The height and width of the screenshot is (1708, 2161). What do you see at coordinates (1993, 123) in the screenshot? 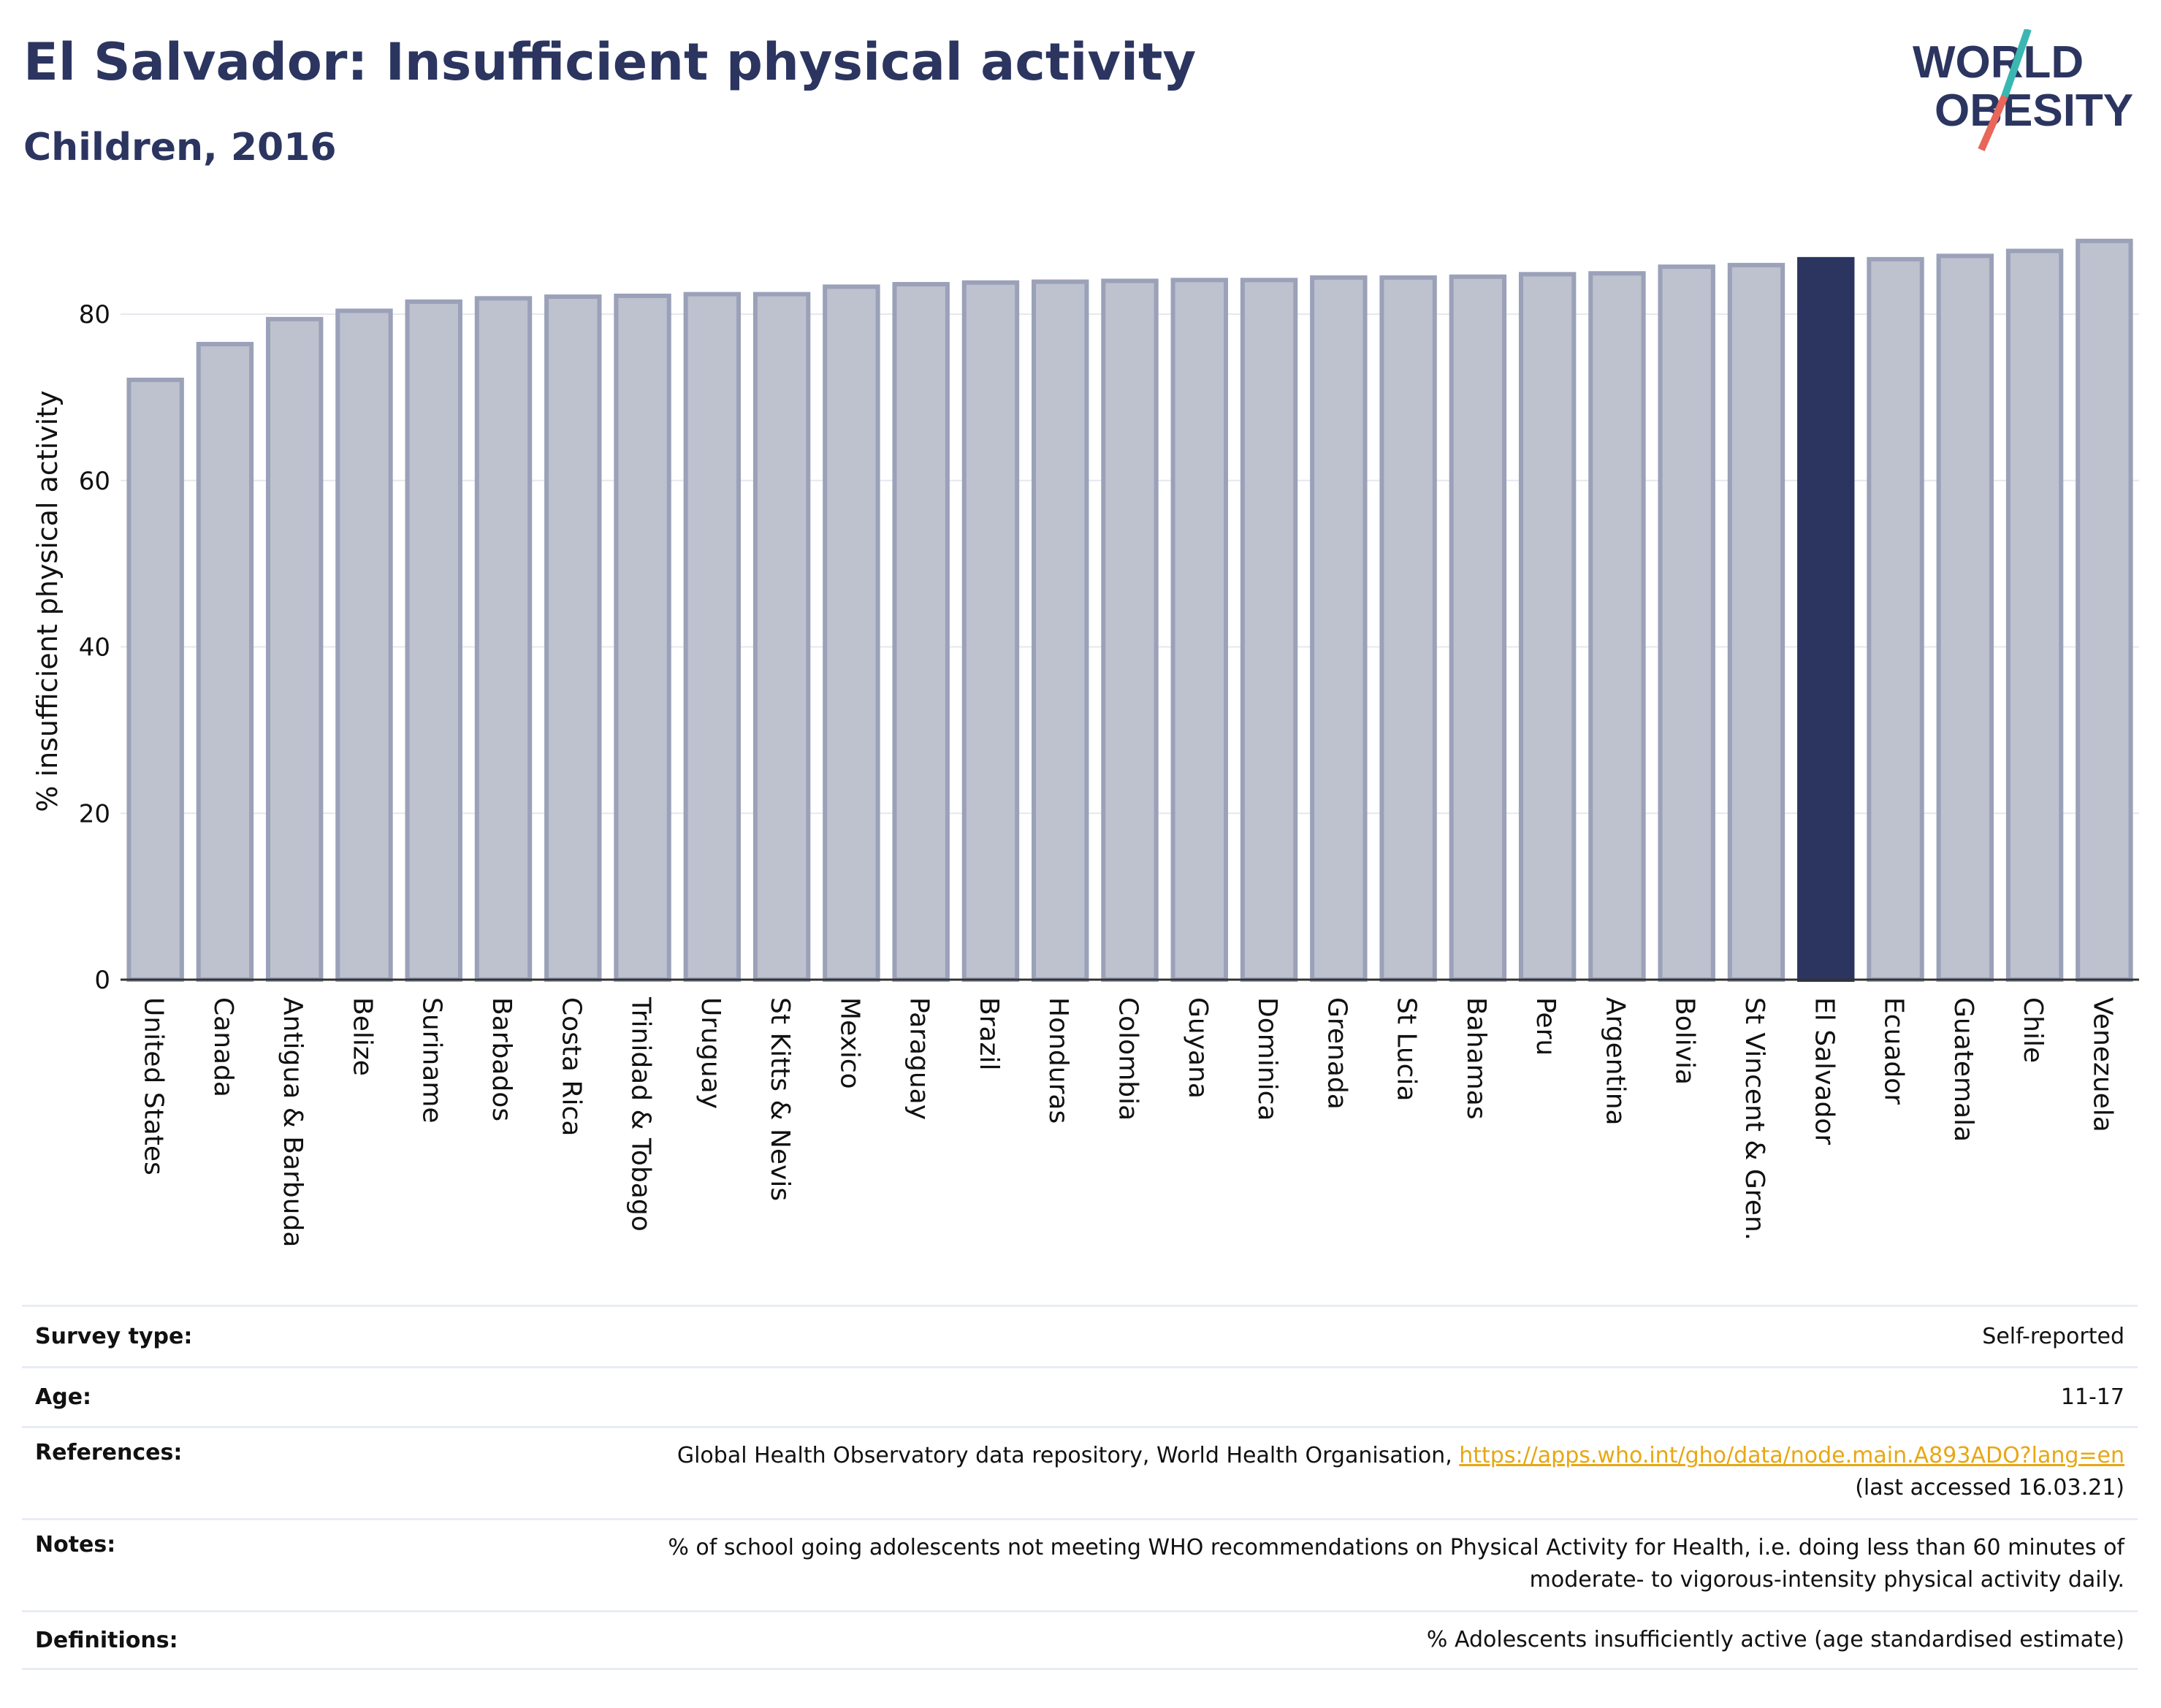
I see `logo-slash-coral` at bounding box center [1993, 123].